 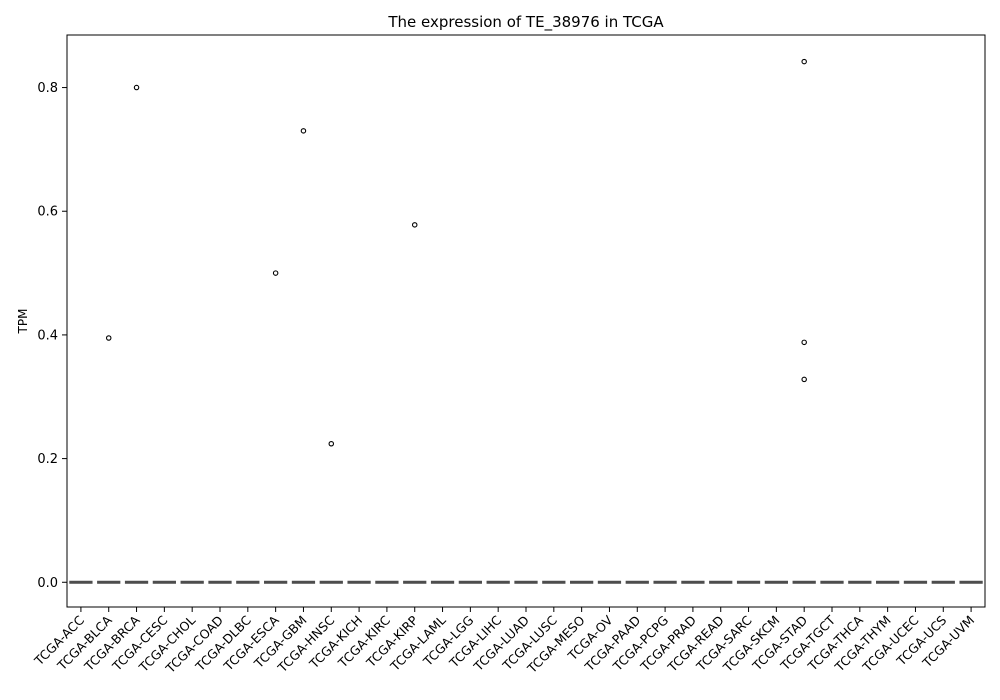 What do you see at coordinates (47, 88) in the screenshot?
I see `y-tick-label: 0.8` at bounding box center [47, 88].